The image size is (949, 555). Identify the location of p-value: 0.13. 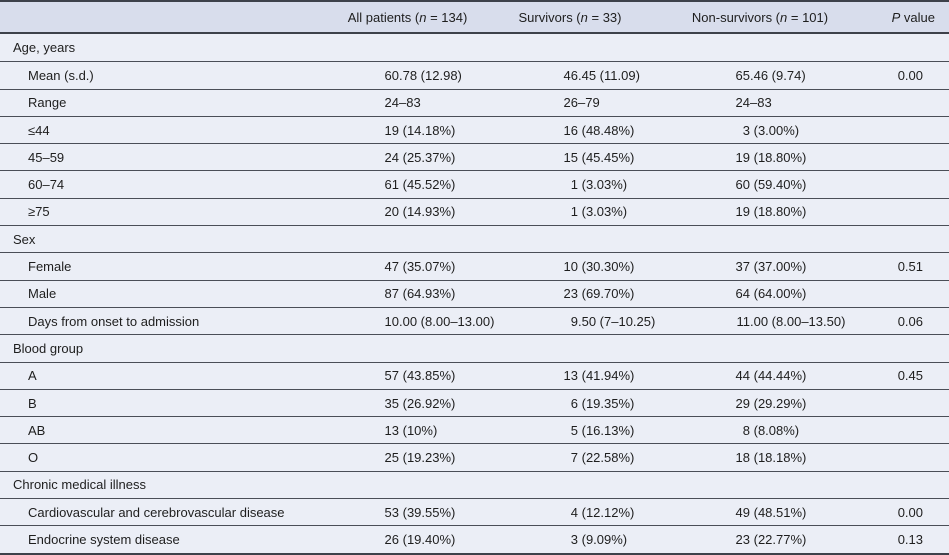
(910, 539).